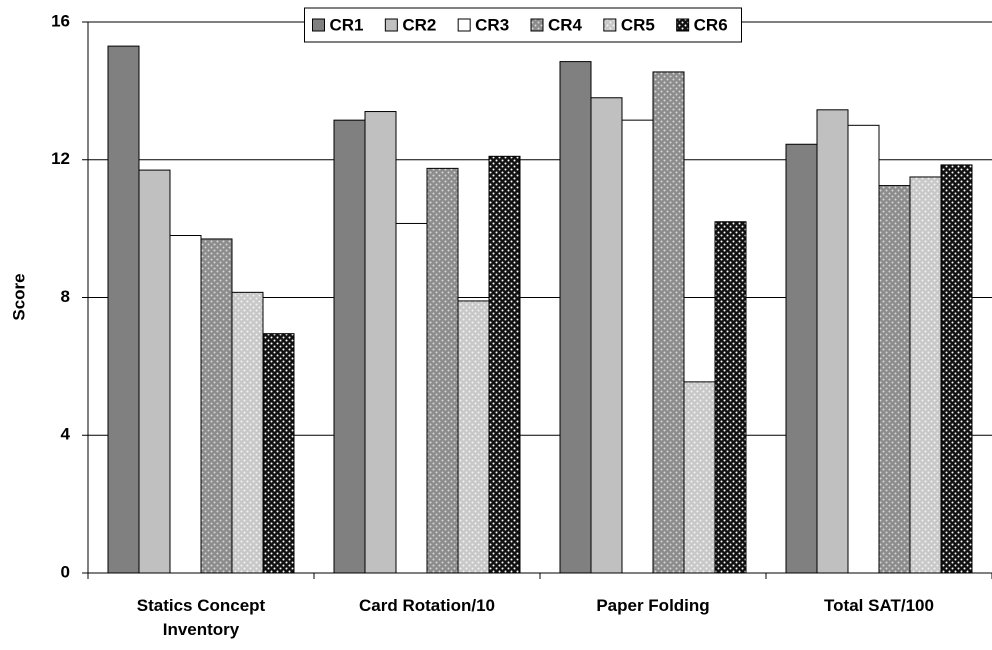 The width and height of the screenshot is (992, 650). I want to click on legend-label: CR4, so click(565, 24).